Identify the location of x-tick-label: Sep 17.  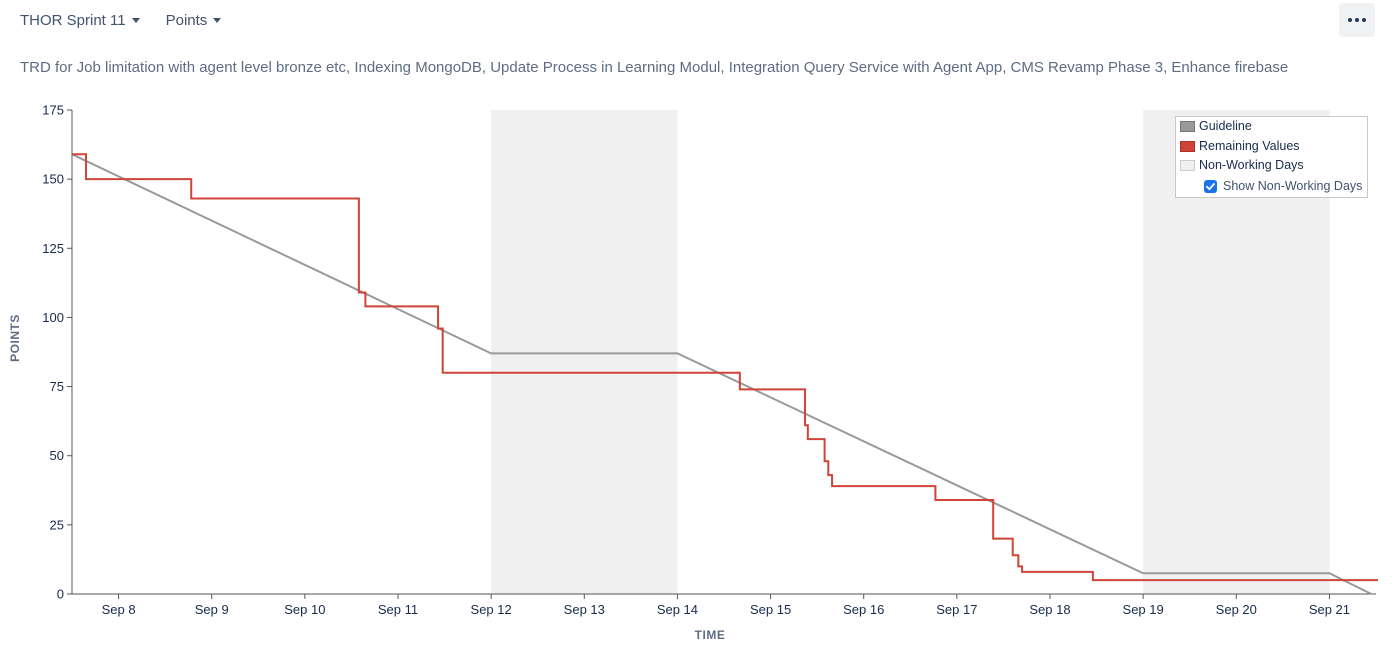
(956, 609).